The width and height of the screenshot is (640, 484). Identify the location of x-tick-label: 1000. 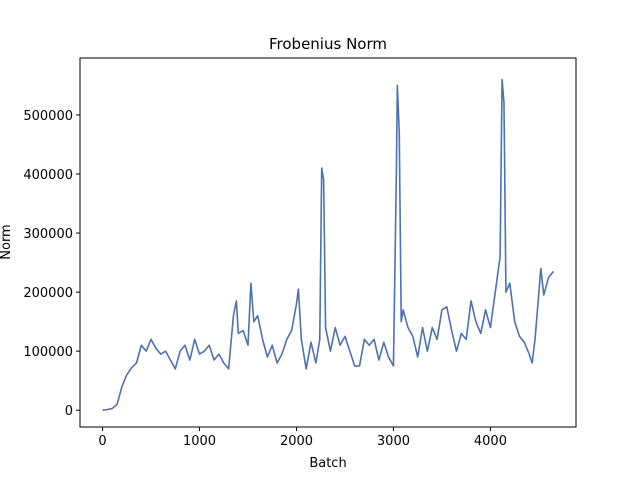
(199, 441).